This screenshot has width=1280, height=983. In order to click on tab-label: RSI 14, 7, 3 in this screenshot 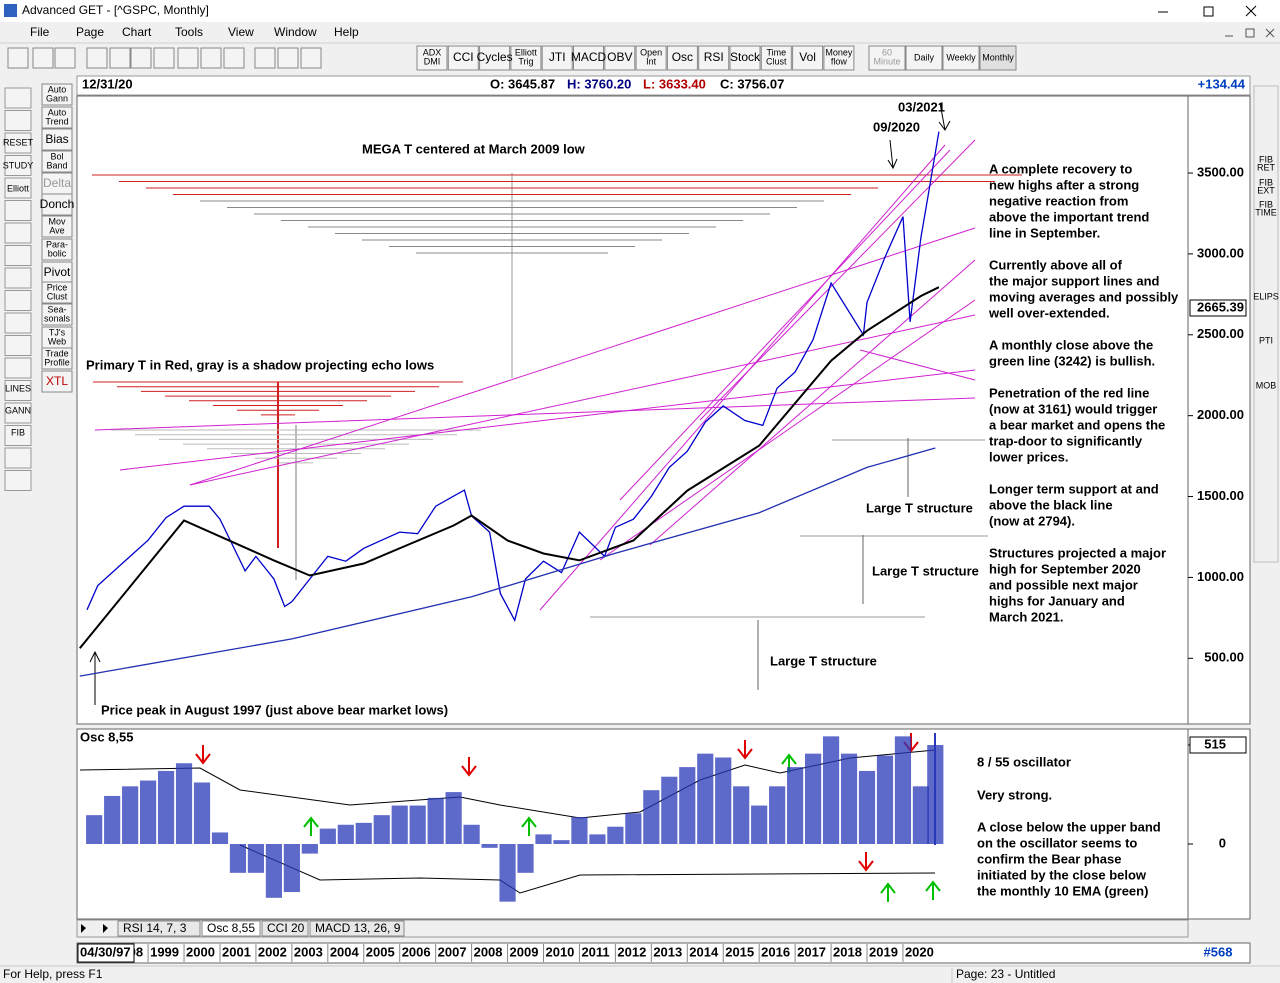, I will do `click(155, 928)`.